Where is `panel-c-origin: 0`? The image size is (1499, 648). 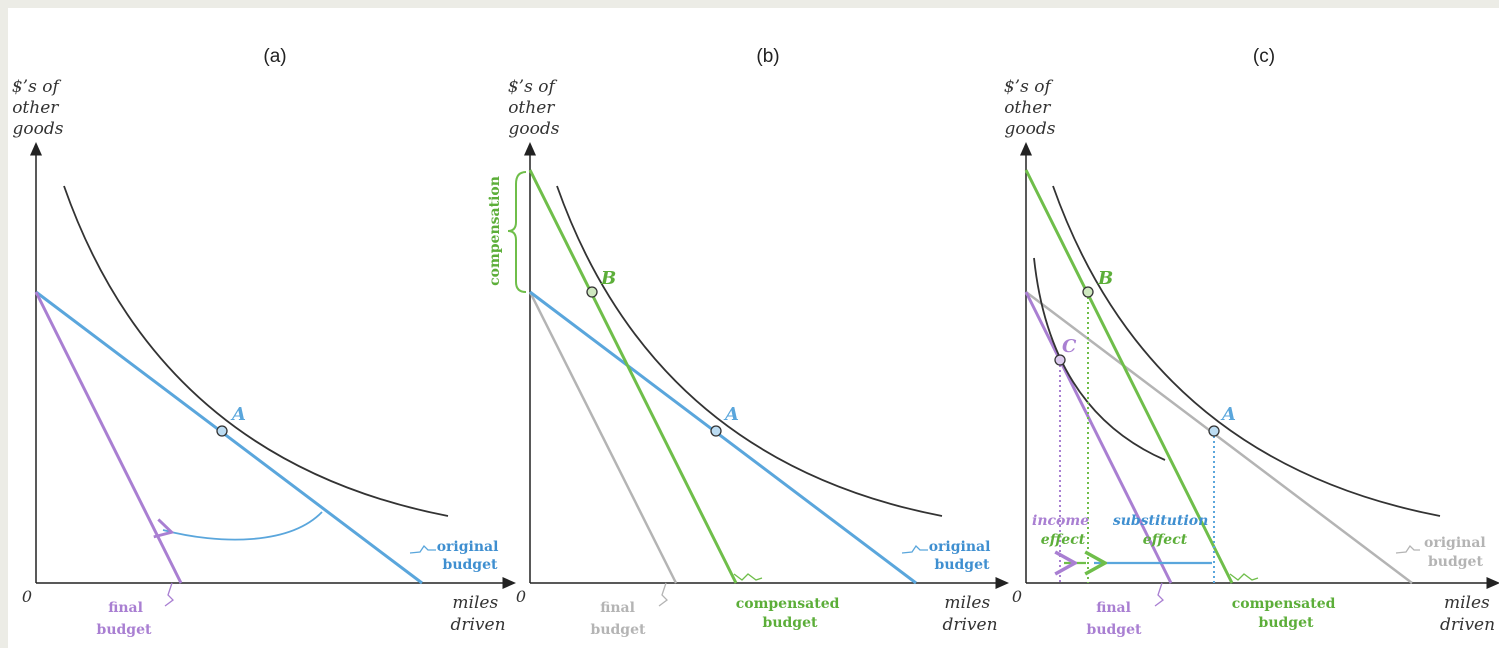
panel-c-origin: 0 is located at coordinates (1017, 596).